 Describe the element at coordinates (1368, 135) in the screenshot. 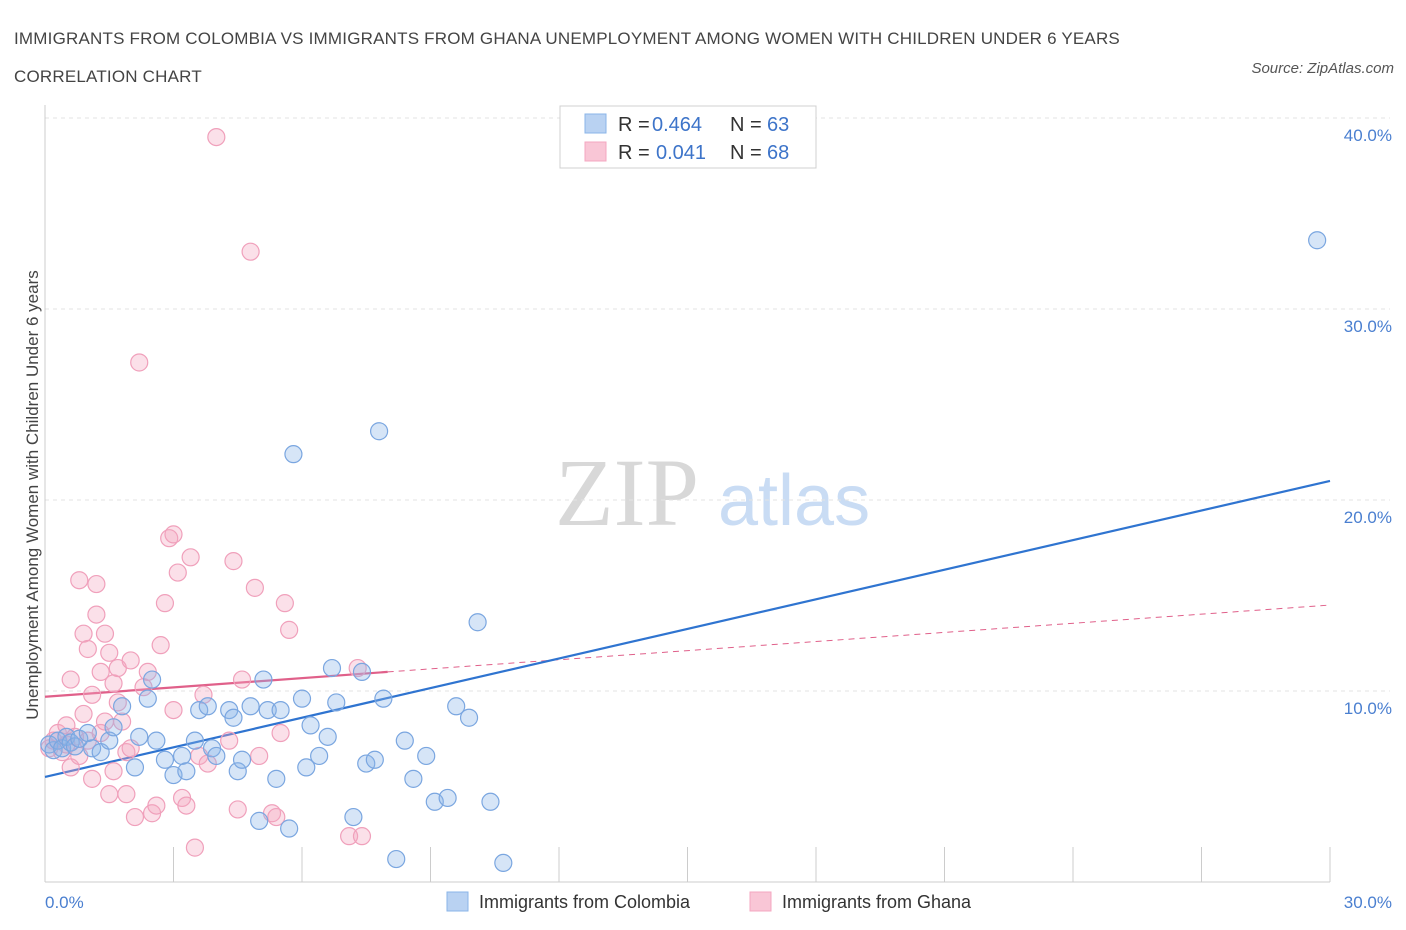

I see `y-tick-label: 40.0%` at that location.